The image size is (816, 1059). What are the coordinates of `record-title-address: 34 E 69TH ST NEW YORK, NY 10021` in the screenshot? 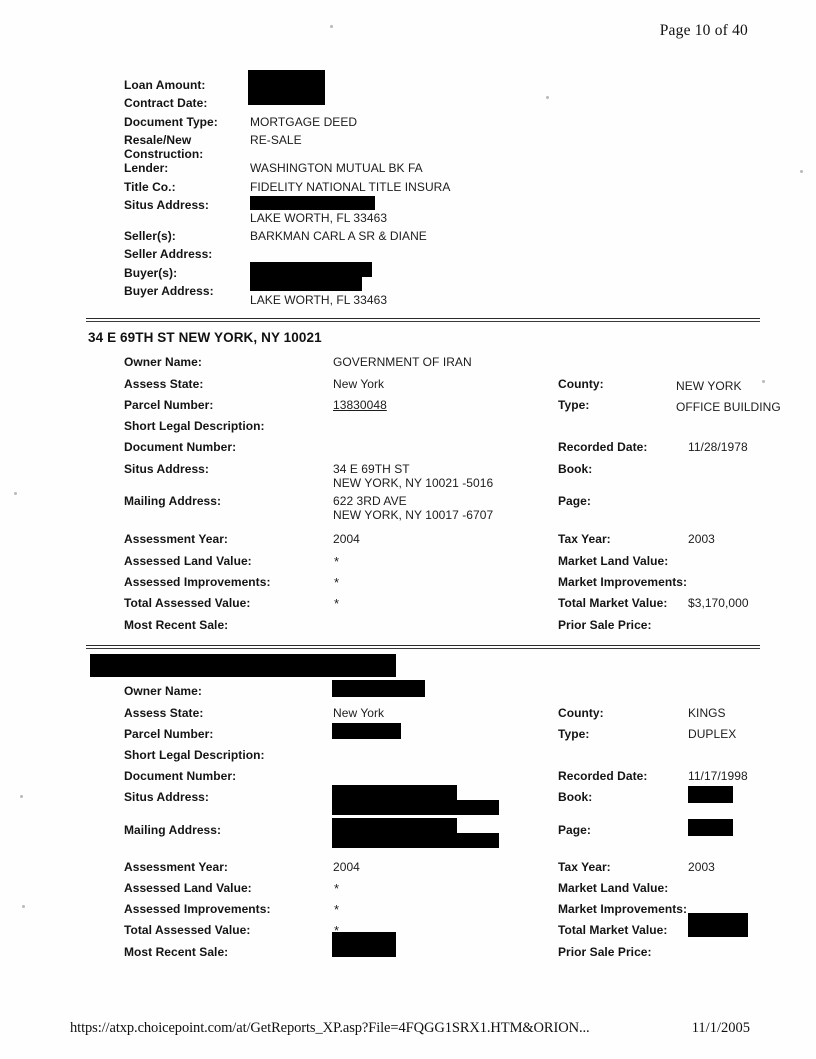 It's located at (205, 337).